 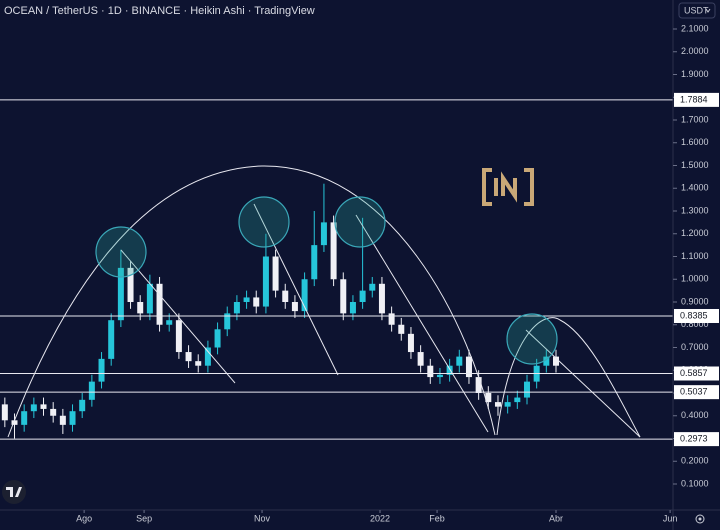 I want to click on currency-button, so click(x=697, y=10).